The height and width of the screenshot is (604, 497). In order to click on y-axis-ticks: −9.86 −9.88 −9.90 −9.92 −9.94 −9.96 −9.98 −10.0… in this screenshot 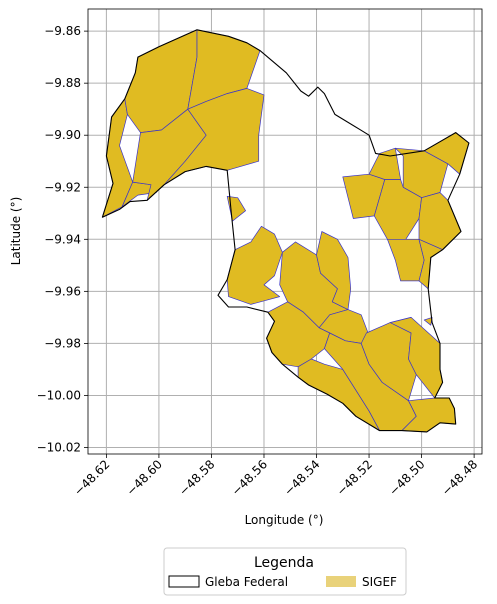, I will do `click(62, 239)`.